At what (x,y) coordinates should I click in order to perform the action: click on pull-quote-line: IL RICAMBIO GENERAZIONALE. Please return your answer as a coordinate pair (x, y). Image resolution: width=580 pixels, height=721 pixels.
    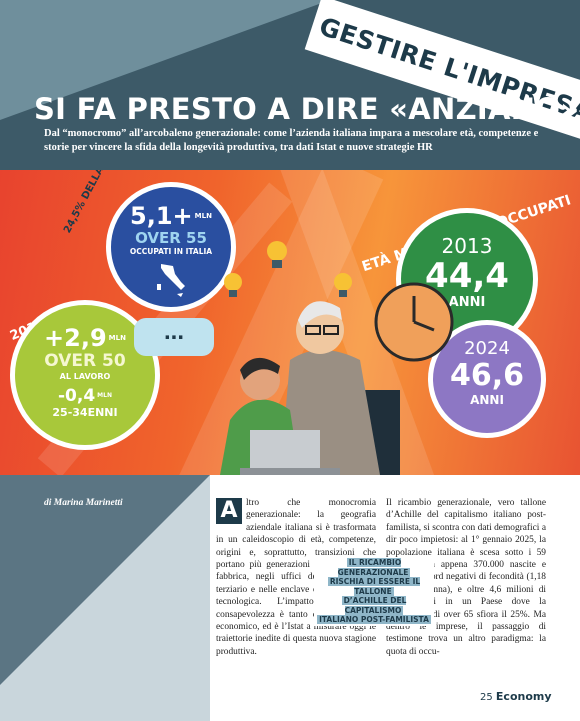
    Looking at the image, I should click on (374, 567).